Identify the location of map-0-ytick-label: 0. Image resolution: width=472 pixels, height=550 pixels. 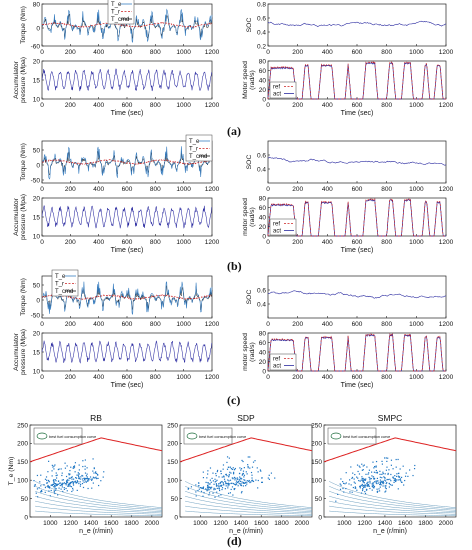
(26, 517).